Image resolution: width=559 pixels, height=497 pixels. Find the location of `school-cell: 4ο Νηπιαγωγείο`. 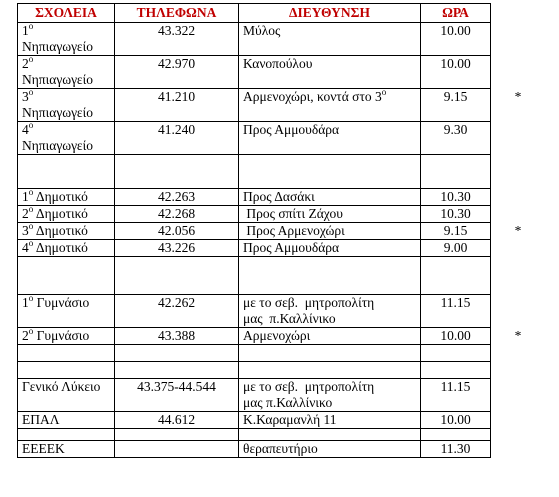

school-cell: 4ο Νηπιαγωγείο is located at coordinates (66, 138).